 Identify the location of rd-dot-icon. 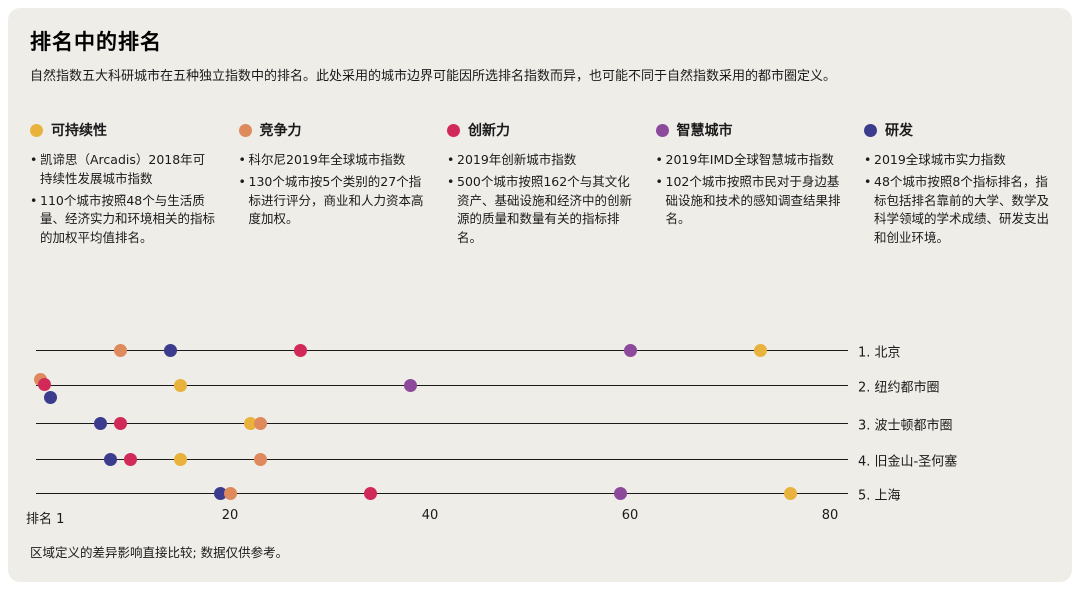
(870, 130).